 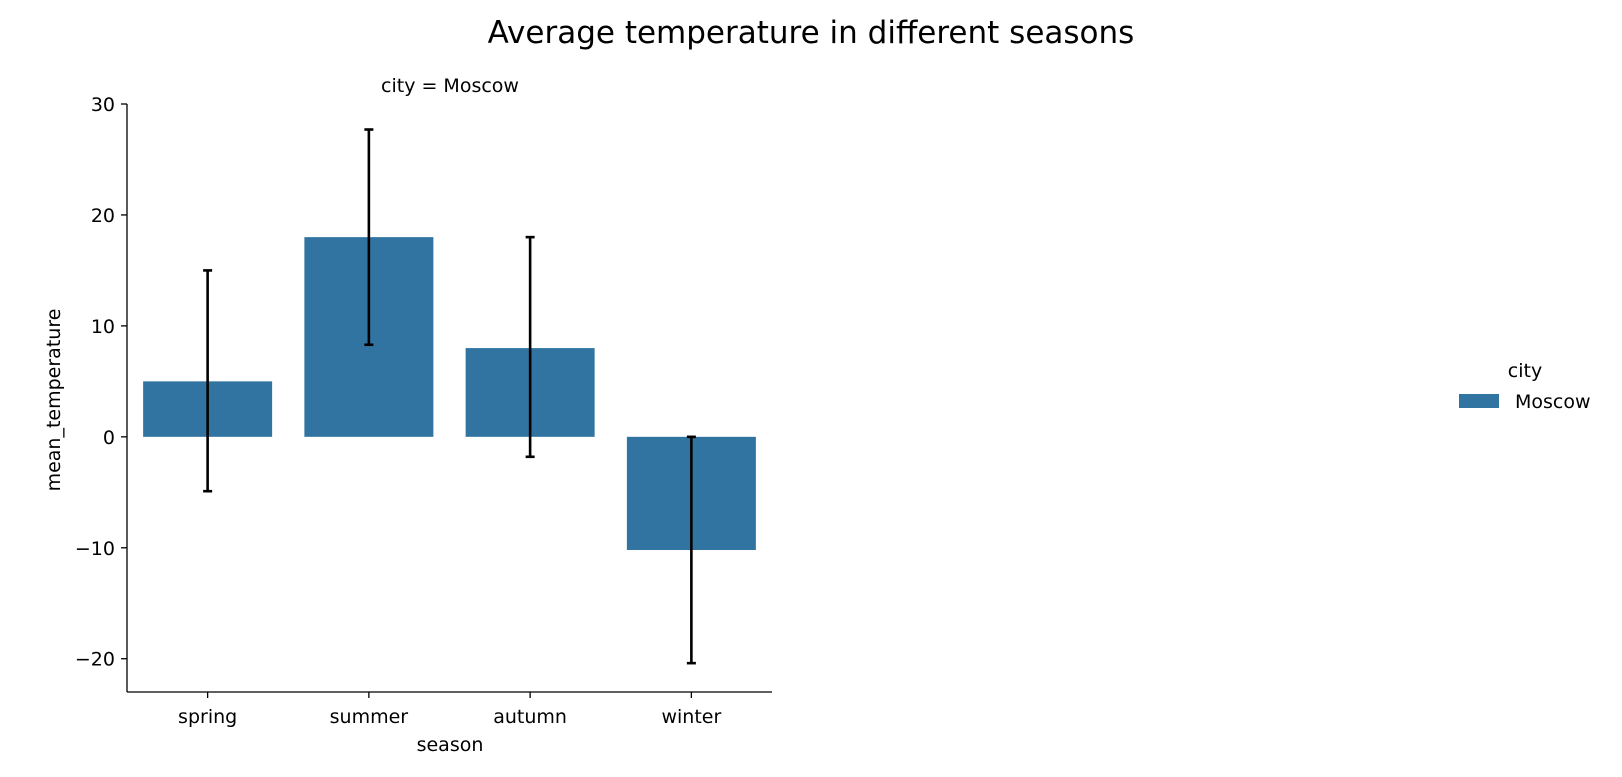 What do you see at coordinates (450, 86) in the screenshot?
I see `facet-title: city = Moscow` at bounding box center [450, 86].